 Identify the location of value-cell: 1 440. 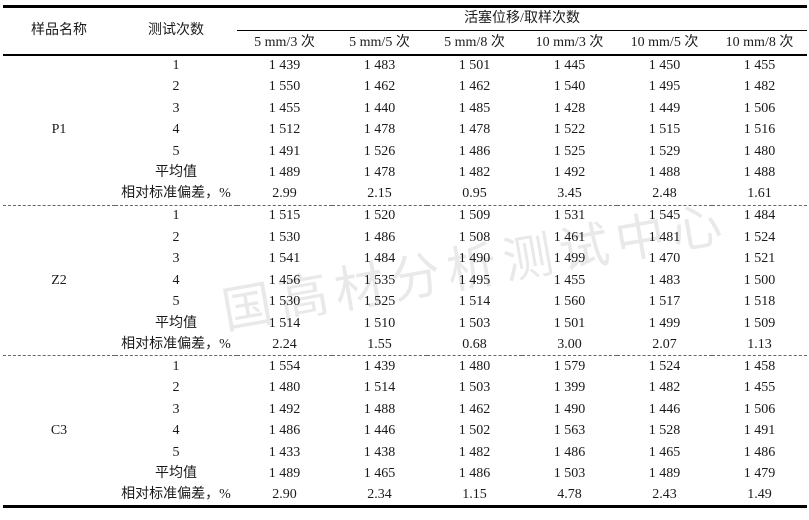
(379, 108).